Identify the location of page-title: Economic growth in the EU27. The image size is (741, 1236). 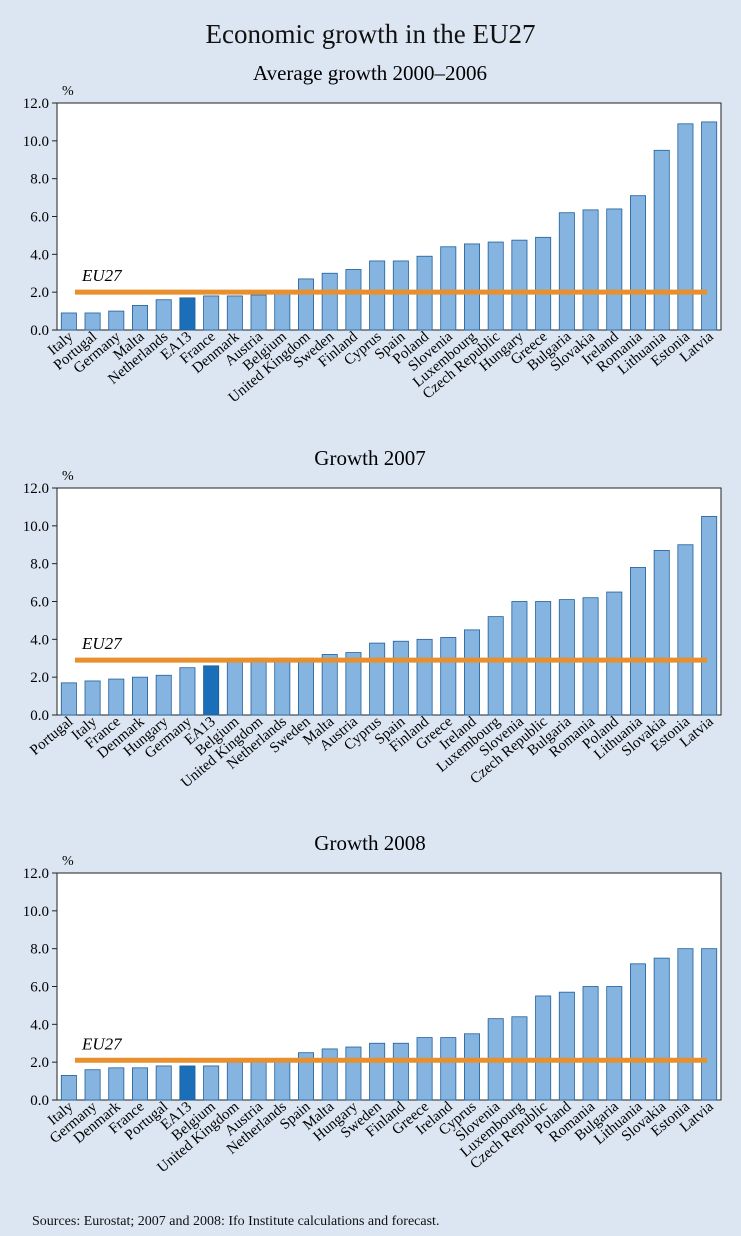
(370, 34).